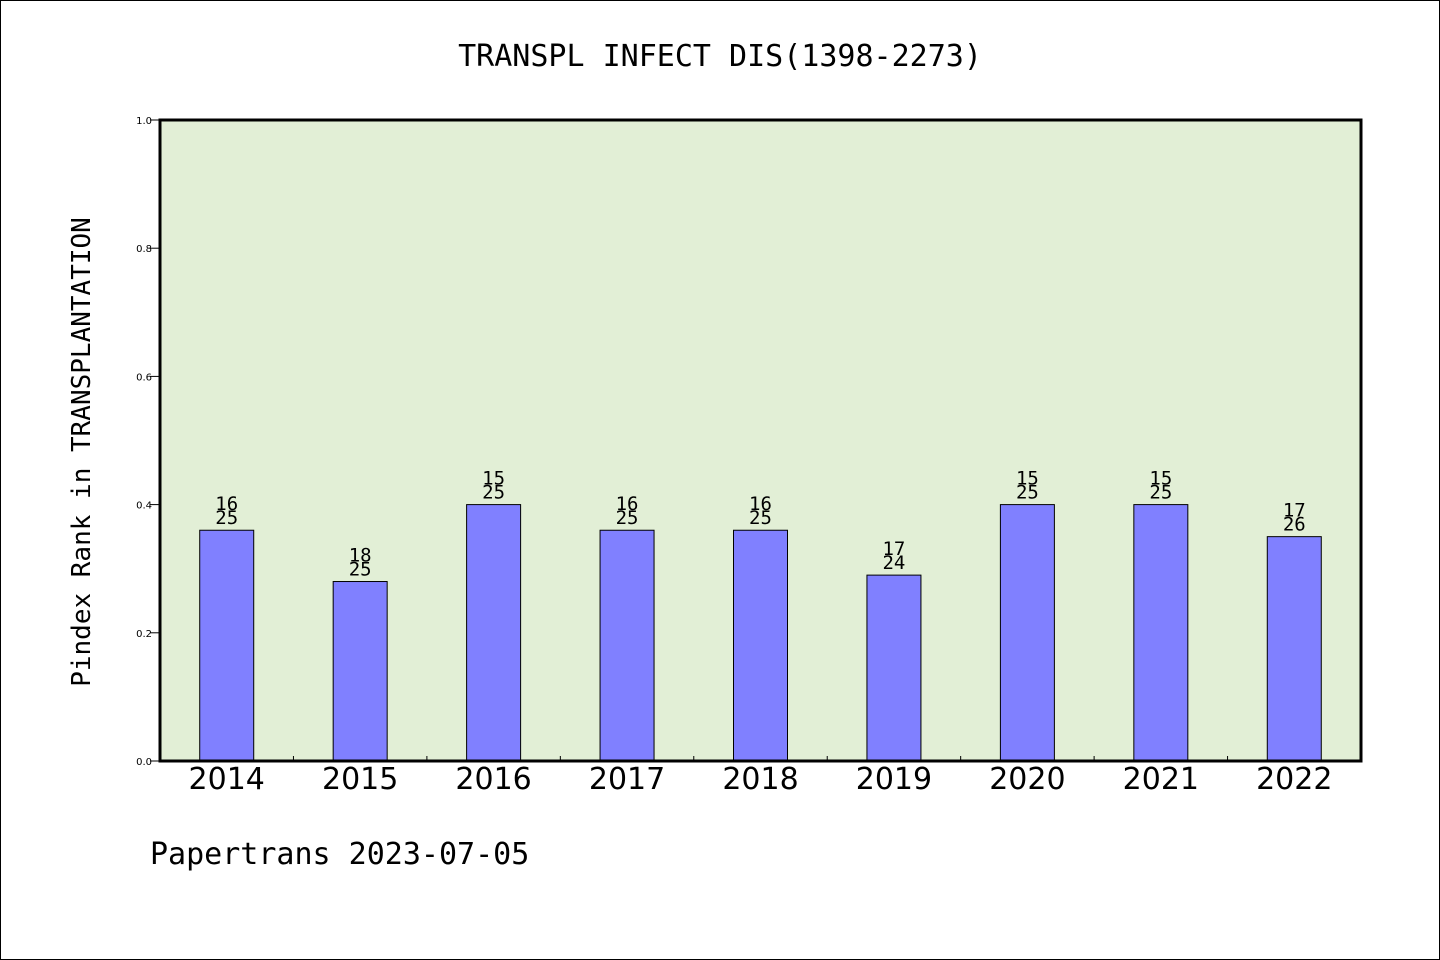  I want to click on chart-title: TRANSPL INFECT DIS(1398-2273), so click(720, 56).